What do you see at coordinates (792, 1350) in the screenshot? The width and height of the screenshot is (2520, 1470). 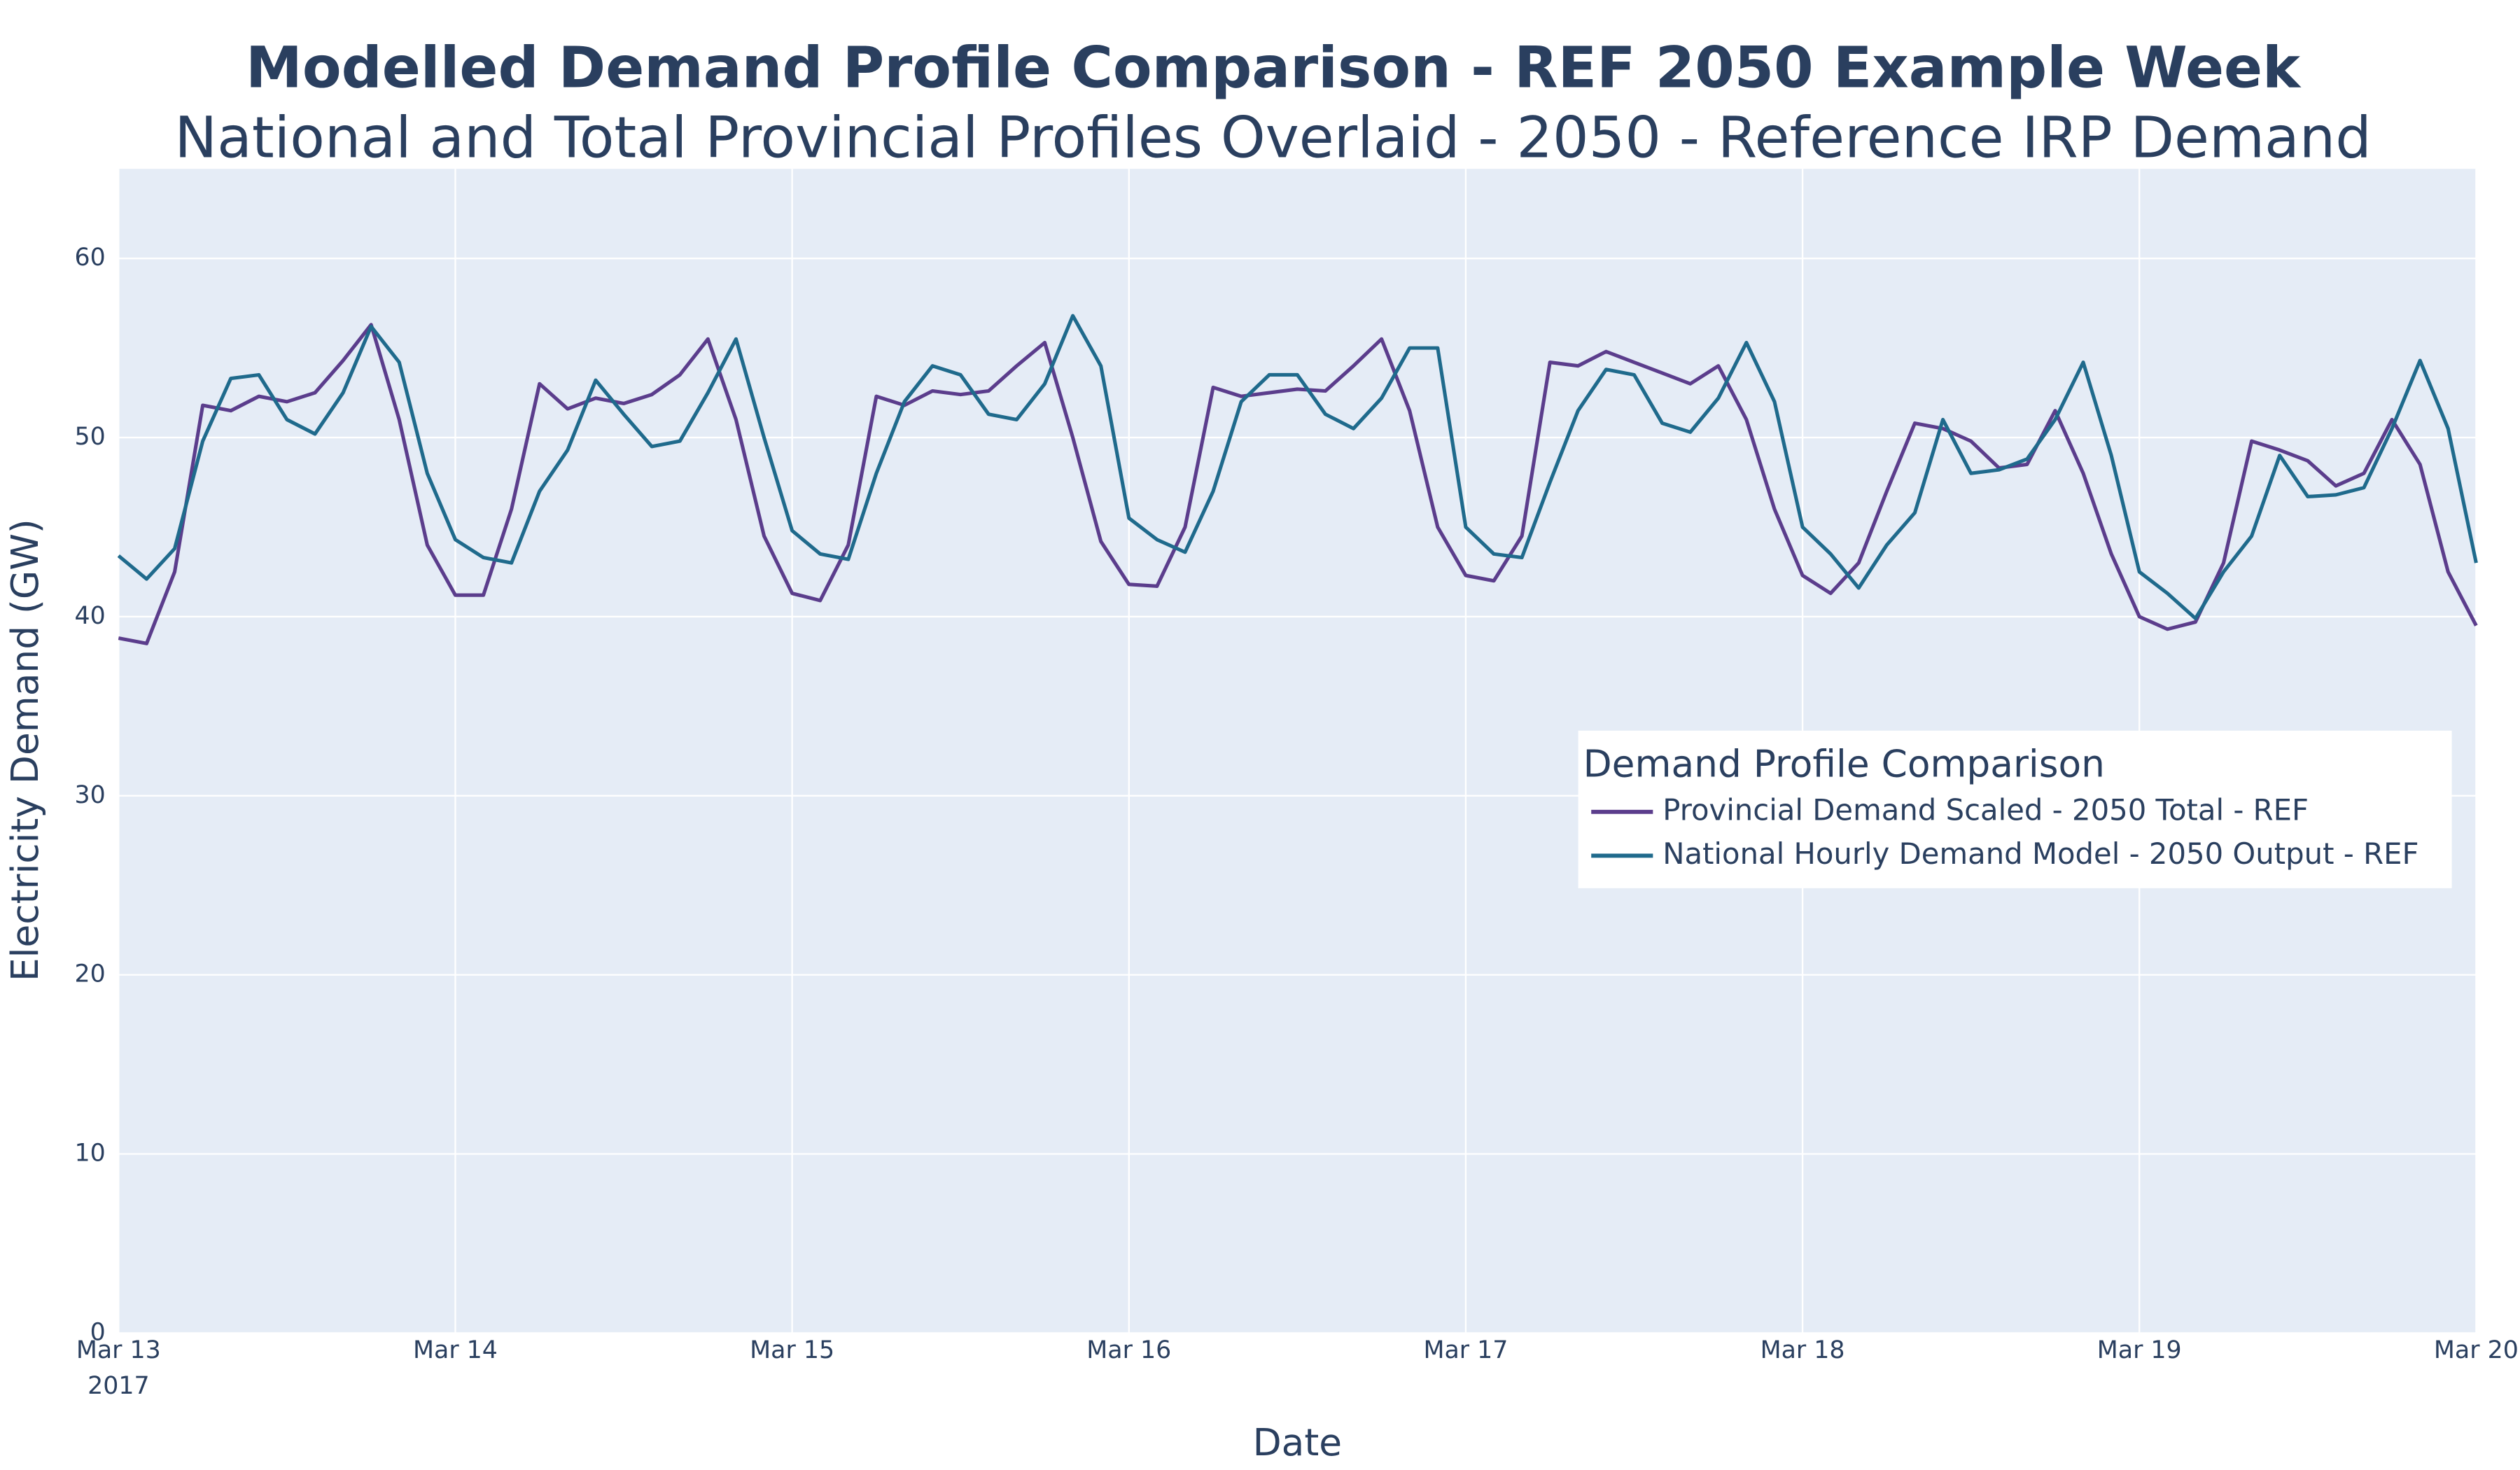 I see `x-tick-label: Mar 15` at bounding box center [792, 1350].